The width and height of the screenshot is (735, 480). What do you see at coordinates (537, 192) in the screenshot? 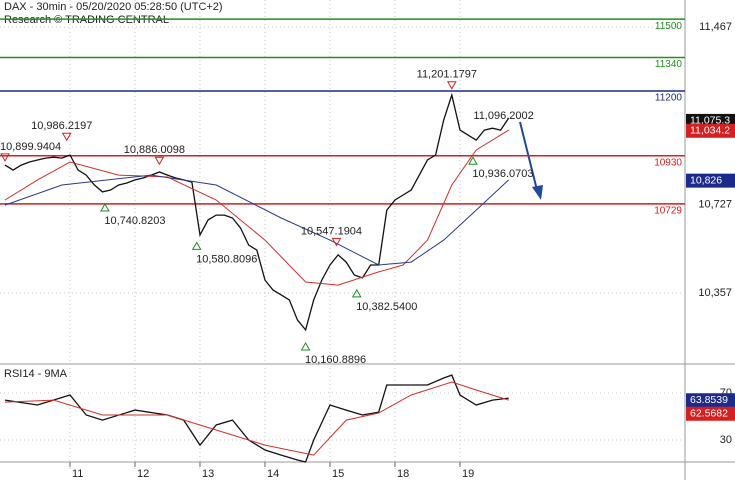
I see `forecast-arrowhead` at bounding box center [537, 192].